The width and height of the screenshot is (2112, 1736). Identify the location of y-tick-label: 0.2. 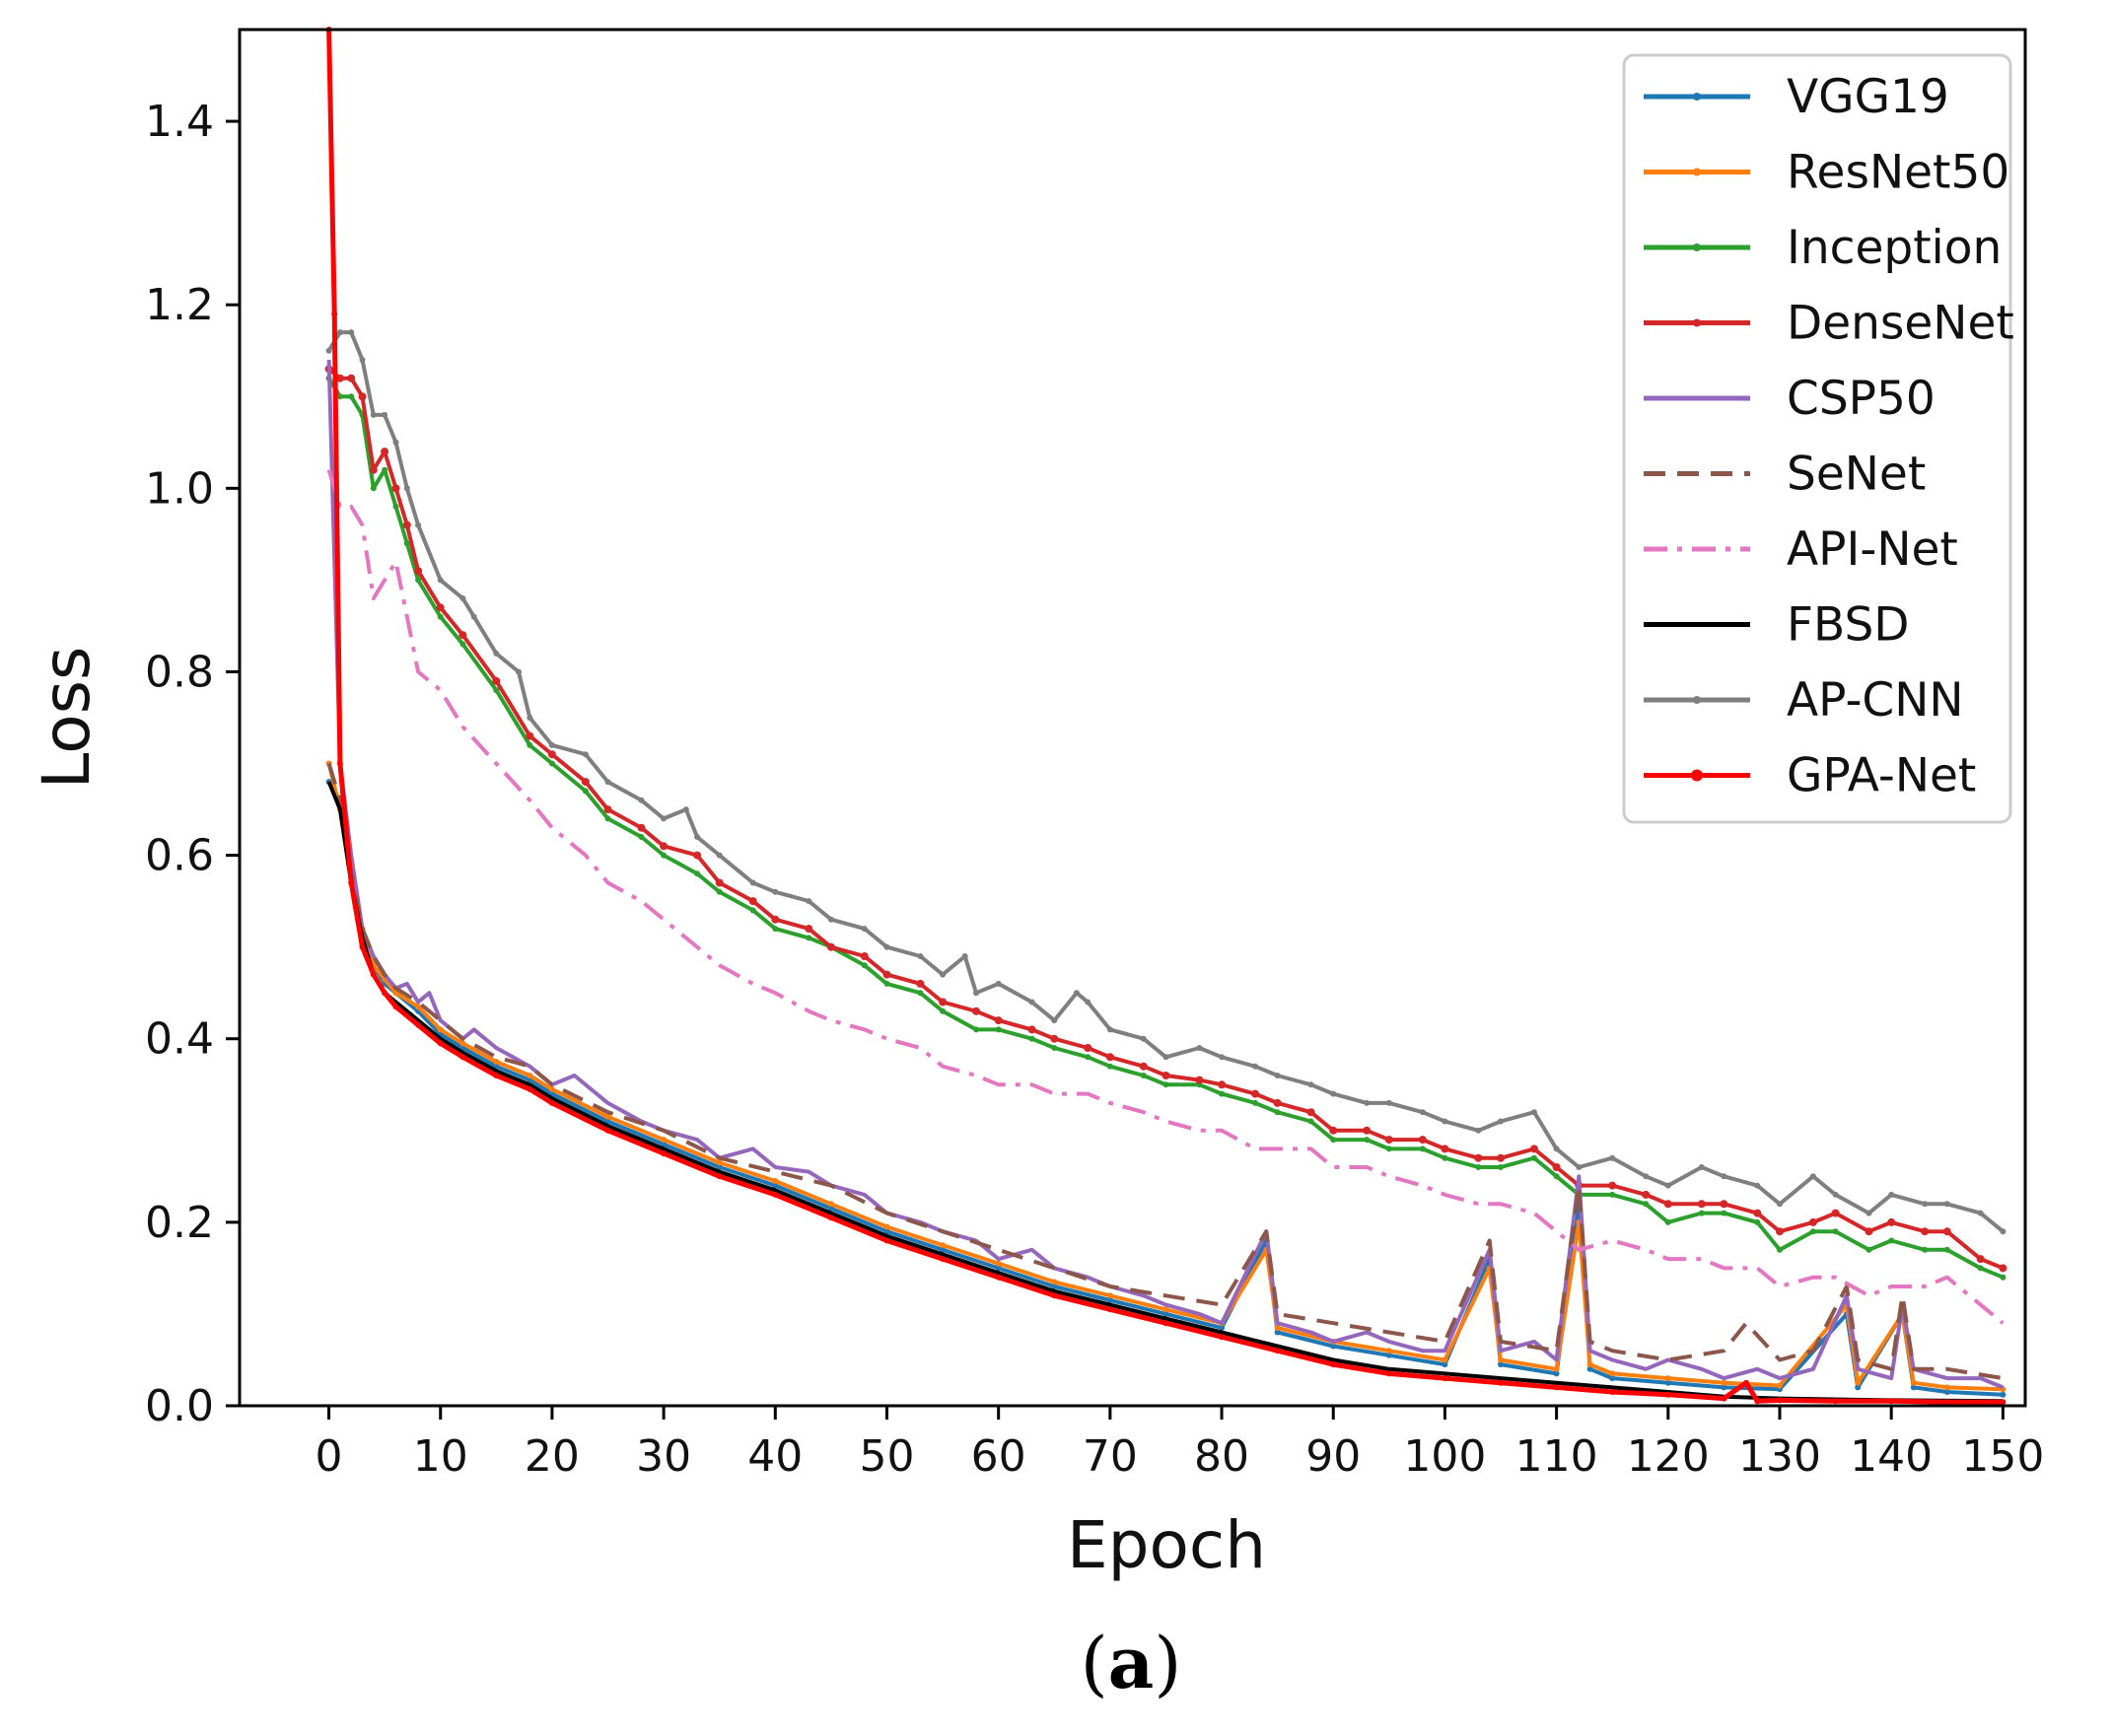
(179, 1223).